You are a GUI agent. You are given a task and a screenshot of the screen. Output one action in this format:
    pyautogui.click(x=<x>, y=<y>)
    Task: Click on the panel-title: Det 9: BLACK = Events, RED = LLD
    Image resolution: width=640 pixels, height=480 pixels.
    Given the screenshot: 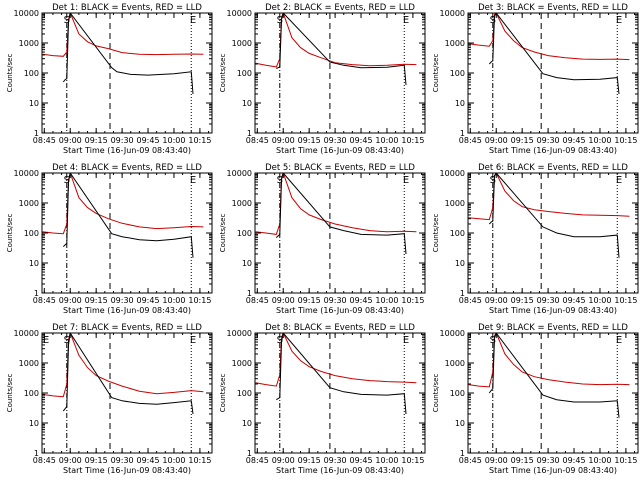 What is the action you would take?
    pyautogui.click(x=553, y=328)
    